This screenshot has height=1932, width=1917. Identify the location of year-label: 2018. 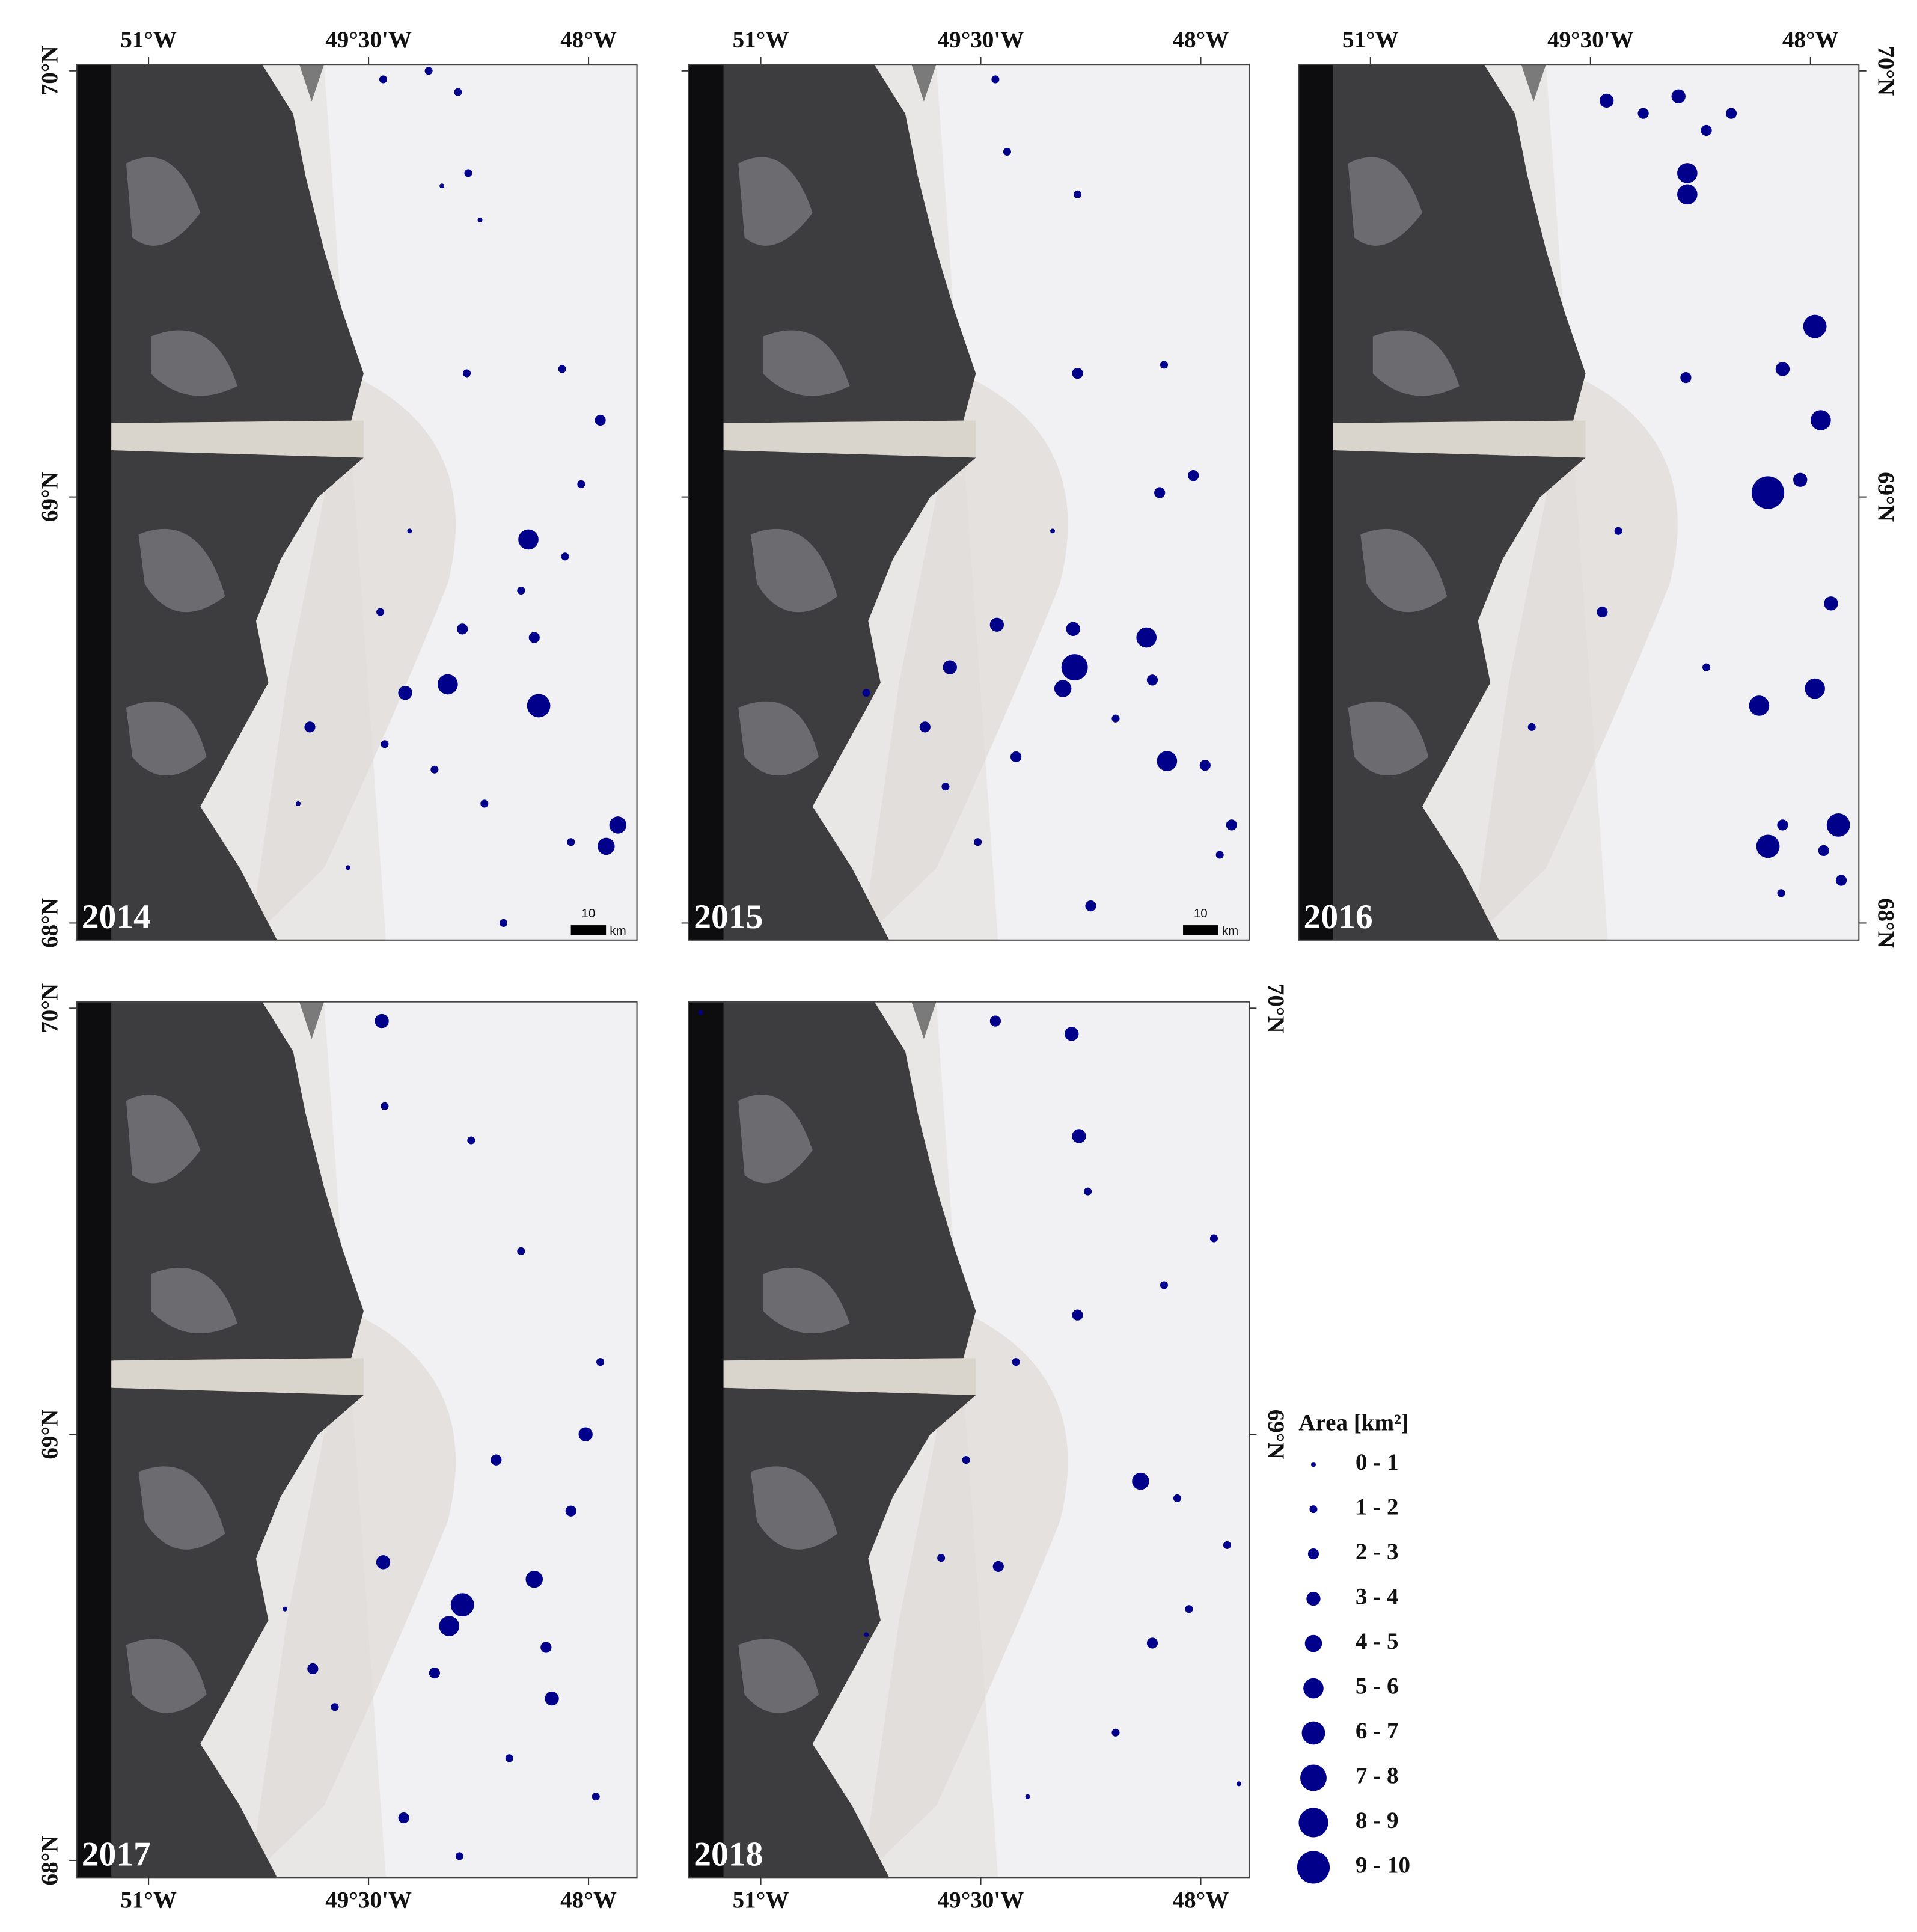
(728, 1855).